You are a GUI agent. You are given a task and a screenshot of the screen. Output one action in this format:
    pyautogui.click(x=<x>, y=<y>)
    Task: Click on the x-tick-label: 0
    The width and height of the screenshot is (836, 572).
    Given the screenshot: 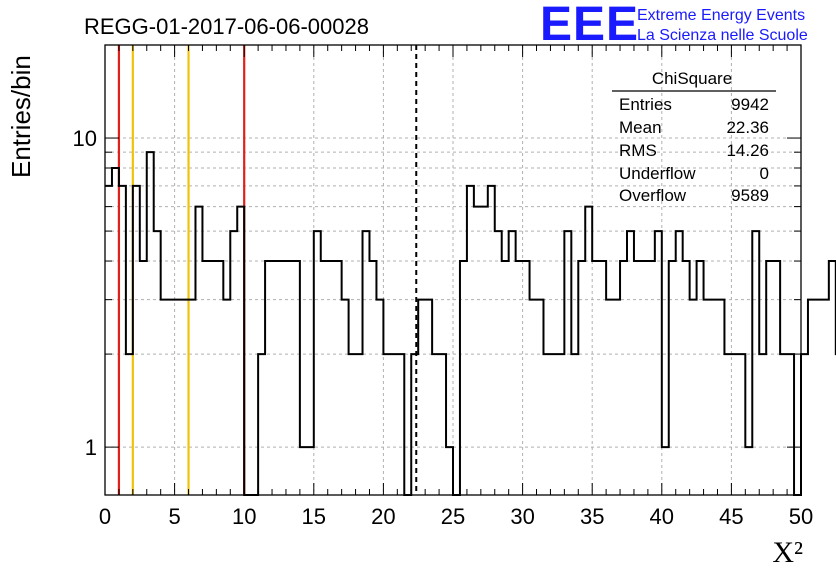 What is the action you would take?
    pyautogui.click(x=105, y=516)
    